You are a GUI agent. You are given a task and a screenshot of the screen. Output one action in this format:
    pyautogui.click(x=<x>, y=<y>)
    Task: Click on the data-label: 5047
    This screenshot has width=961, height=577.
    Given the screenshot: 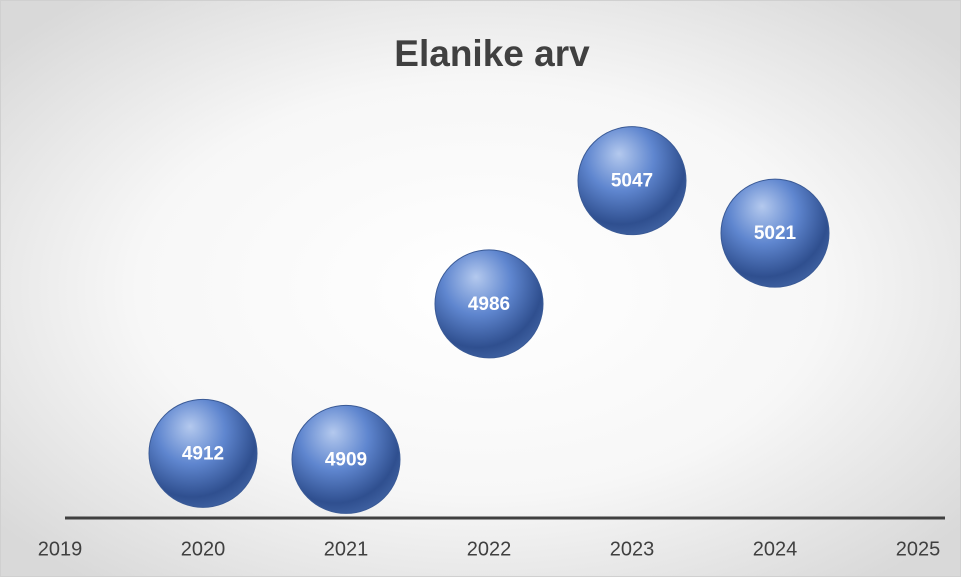 What is the action you would take?
    pyautogui.click(x=632, y=181)
    